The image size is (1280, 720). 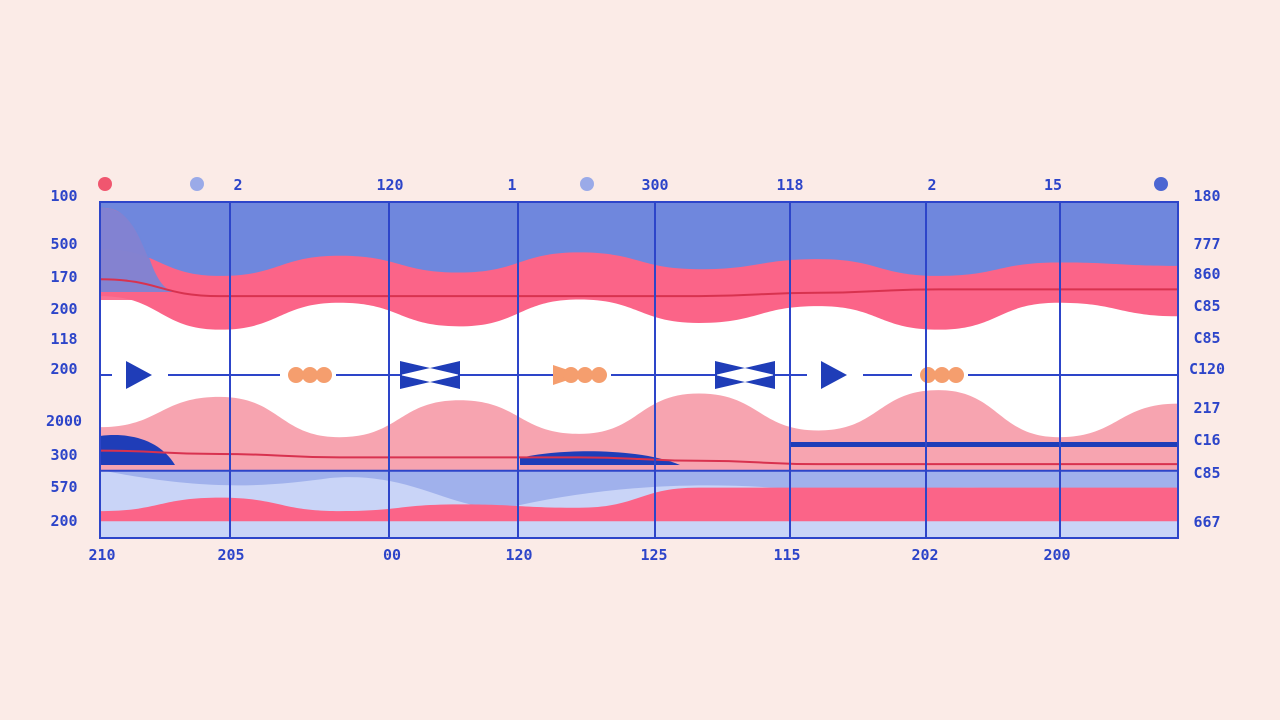 What do you see at coordinates (638, 288) in the screenshot?
I see `upper-trend-line` at bounding box center [638, 288].